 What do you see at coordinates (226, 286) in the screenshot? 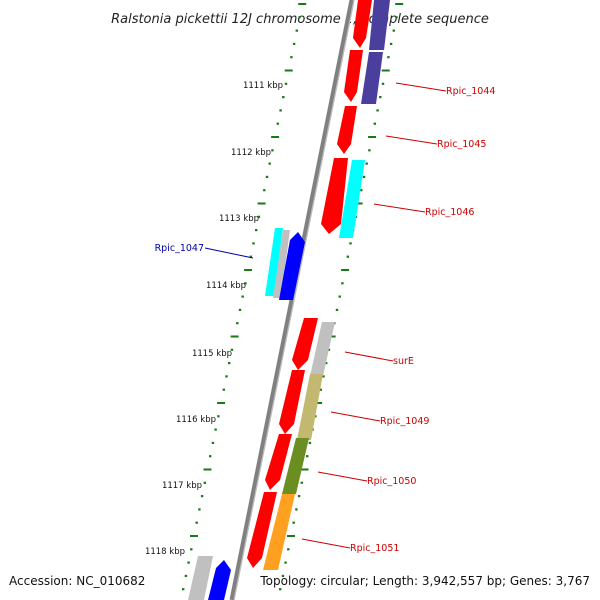
I see `scale-label-1114: 1114 kbp` at bounding box center [226, 286].